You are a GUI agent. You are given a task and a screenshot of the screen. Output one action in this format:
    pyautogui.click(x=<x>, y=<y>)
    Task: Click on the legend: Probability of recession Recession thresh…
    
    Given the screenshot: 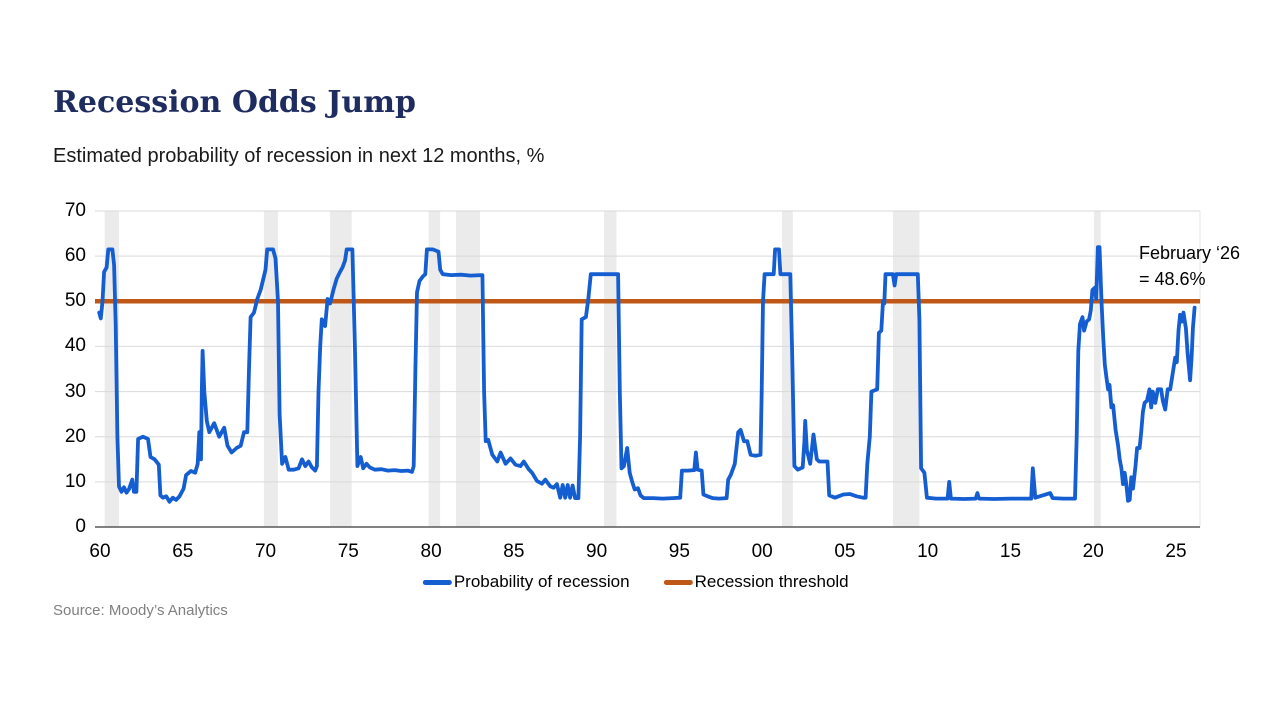 What is the action you would take?
    pyautogui.click(x=635, y=582)
    